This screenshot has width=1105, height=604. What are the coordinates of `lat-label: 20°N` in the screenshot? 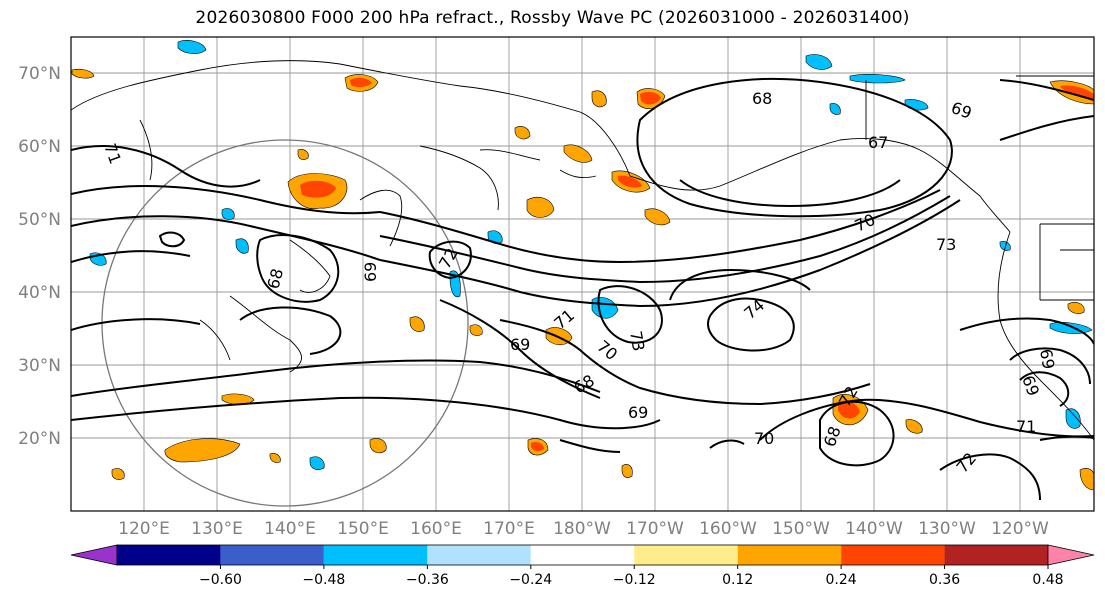 It's located at (39, 439).